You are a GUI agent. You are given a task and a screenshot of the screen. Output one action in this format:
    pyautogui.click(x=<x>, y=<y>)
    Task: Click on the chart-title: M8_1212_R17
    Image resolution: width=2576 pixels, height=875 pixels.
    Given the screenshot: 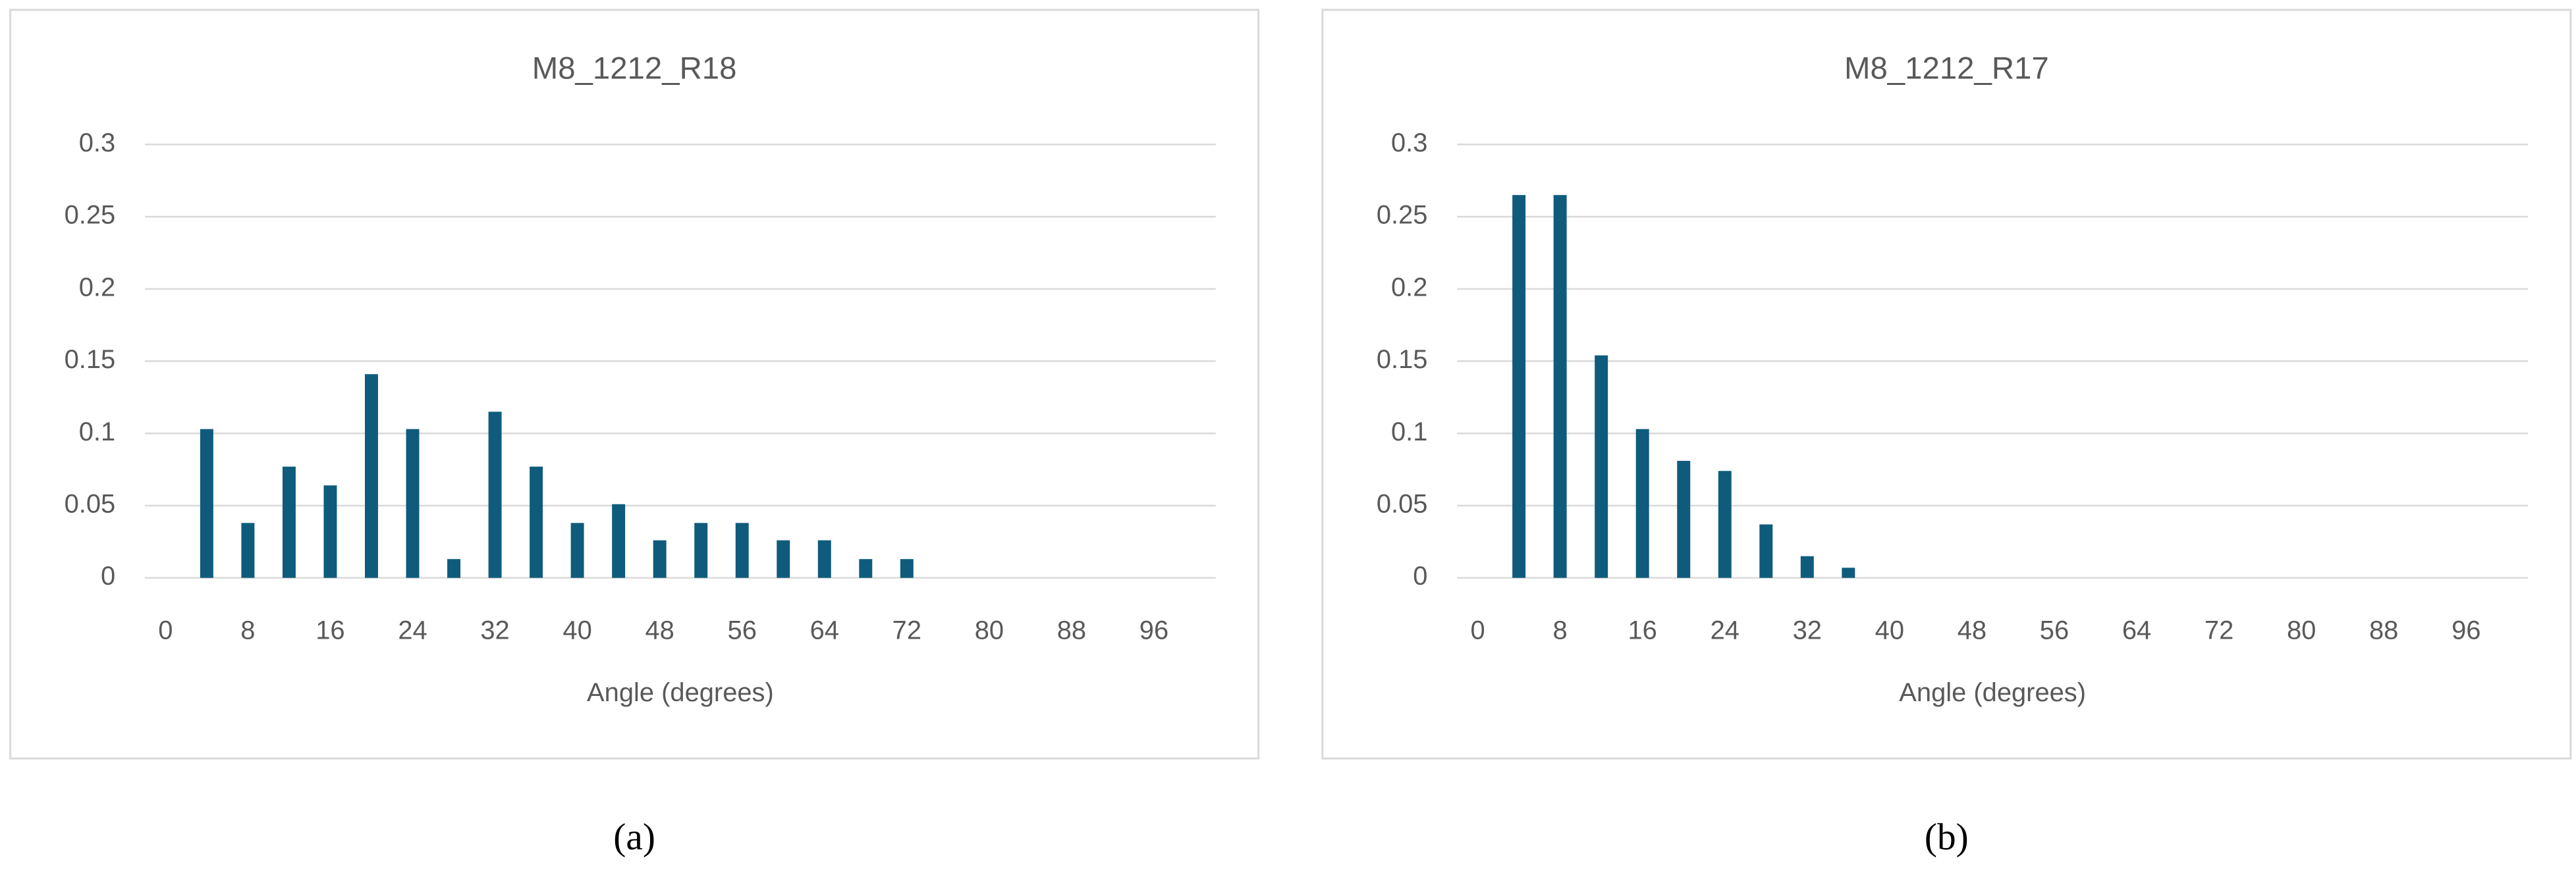 What is the action you would take?
    pyautogui.click(x=1946, y=68)
    